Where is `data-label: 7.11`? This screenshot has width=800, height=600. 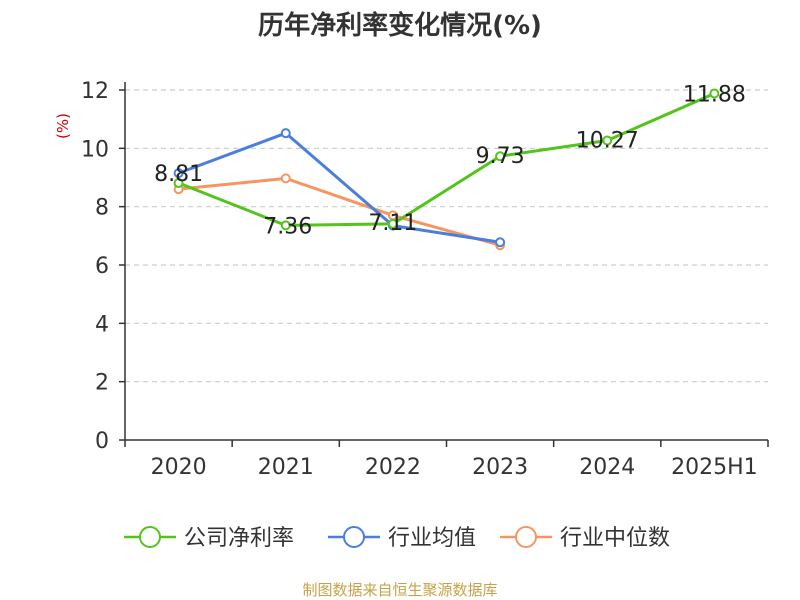
data-label: 7.11 is located at coordinates (392, 223).